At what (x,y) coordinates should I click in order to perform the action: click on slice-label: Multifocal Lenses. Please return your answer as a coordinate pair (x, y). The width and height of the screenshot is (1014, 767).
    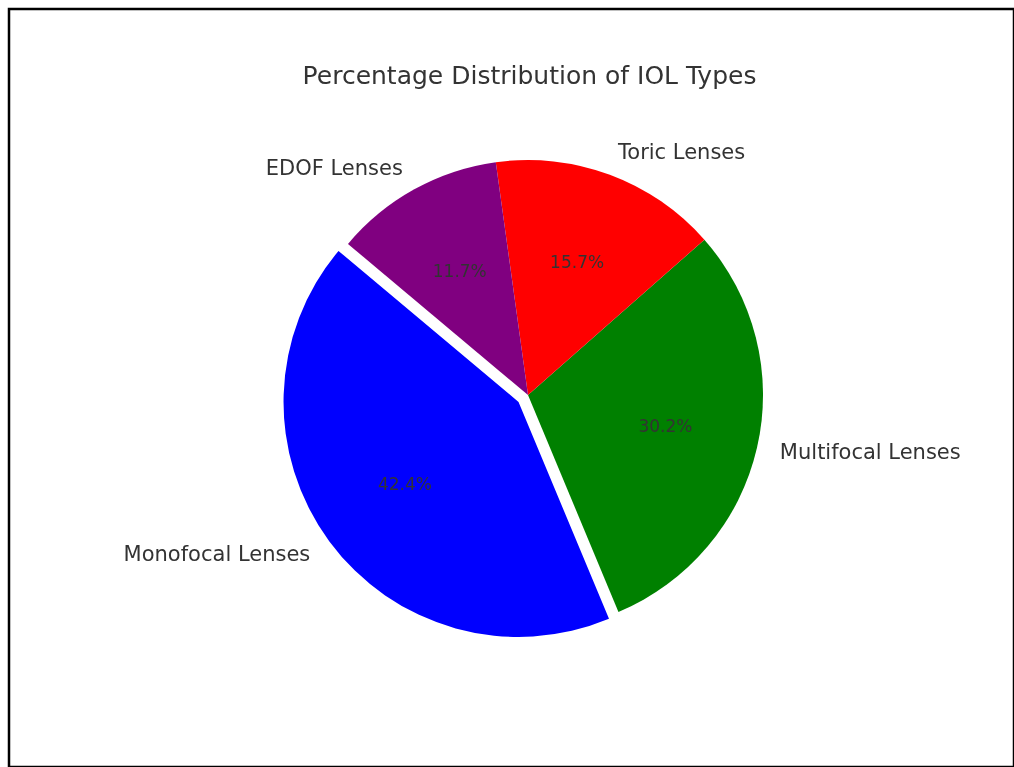
    Looking at the image, I should click on (870, 452).